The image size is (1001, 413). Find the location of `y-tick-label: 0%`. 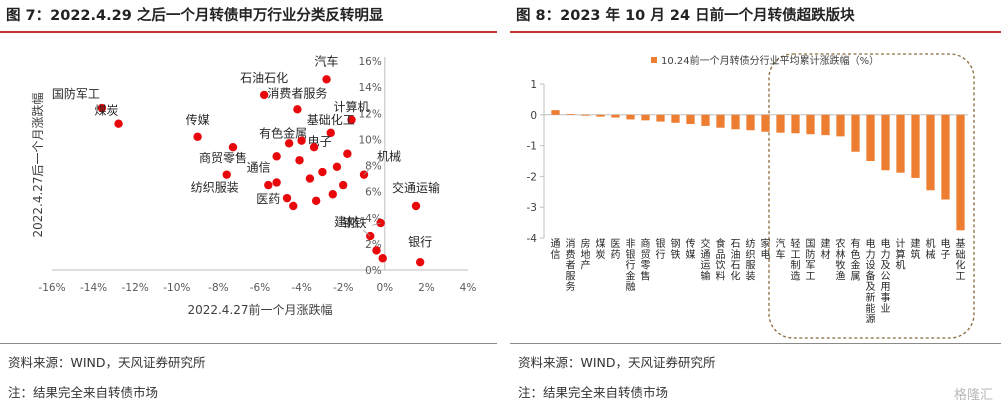

y-tick-label: 0% is located at coordinates (373, 271).